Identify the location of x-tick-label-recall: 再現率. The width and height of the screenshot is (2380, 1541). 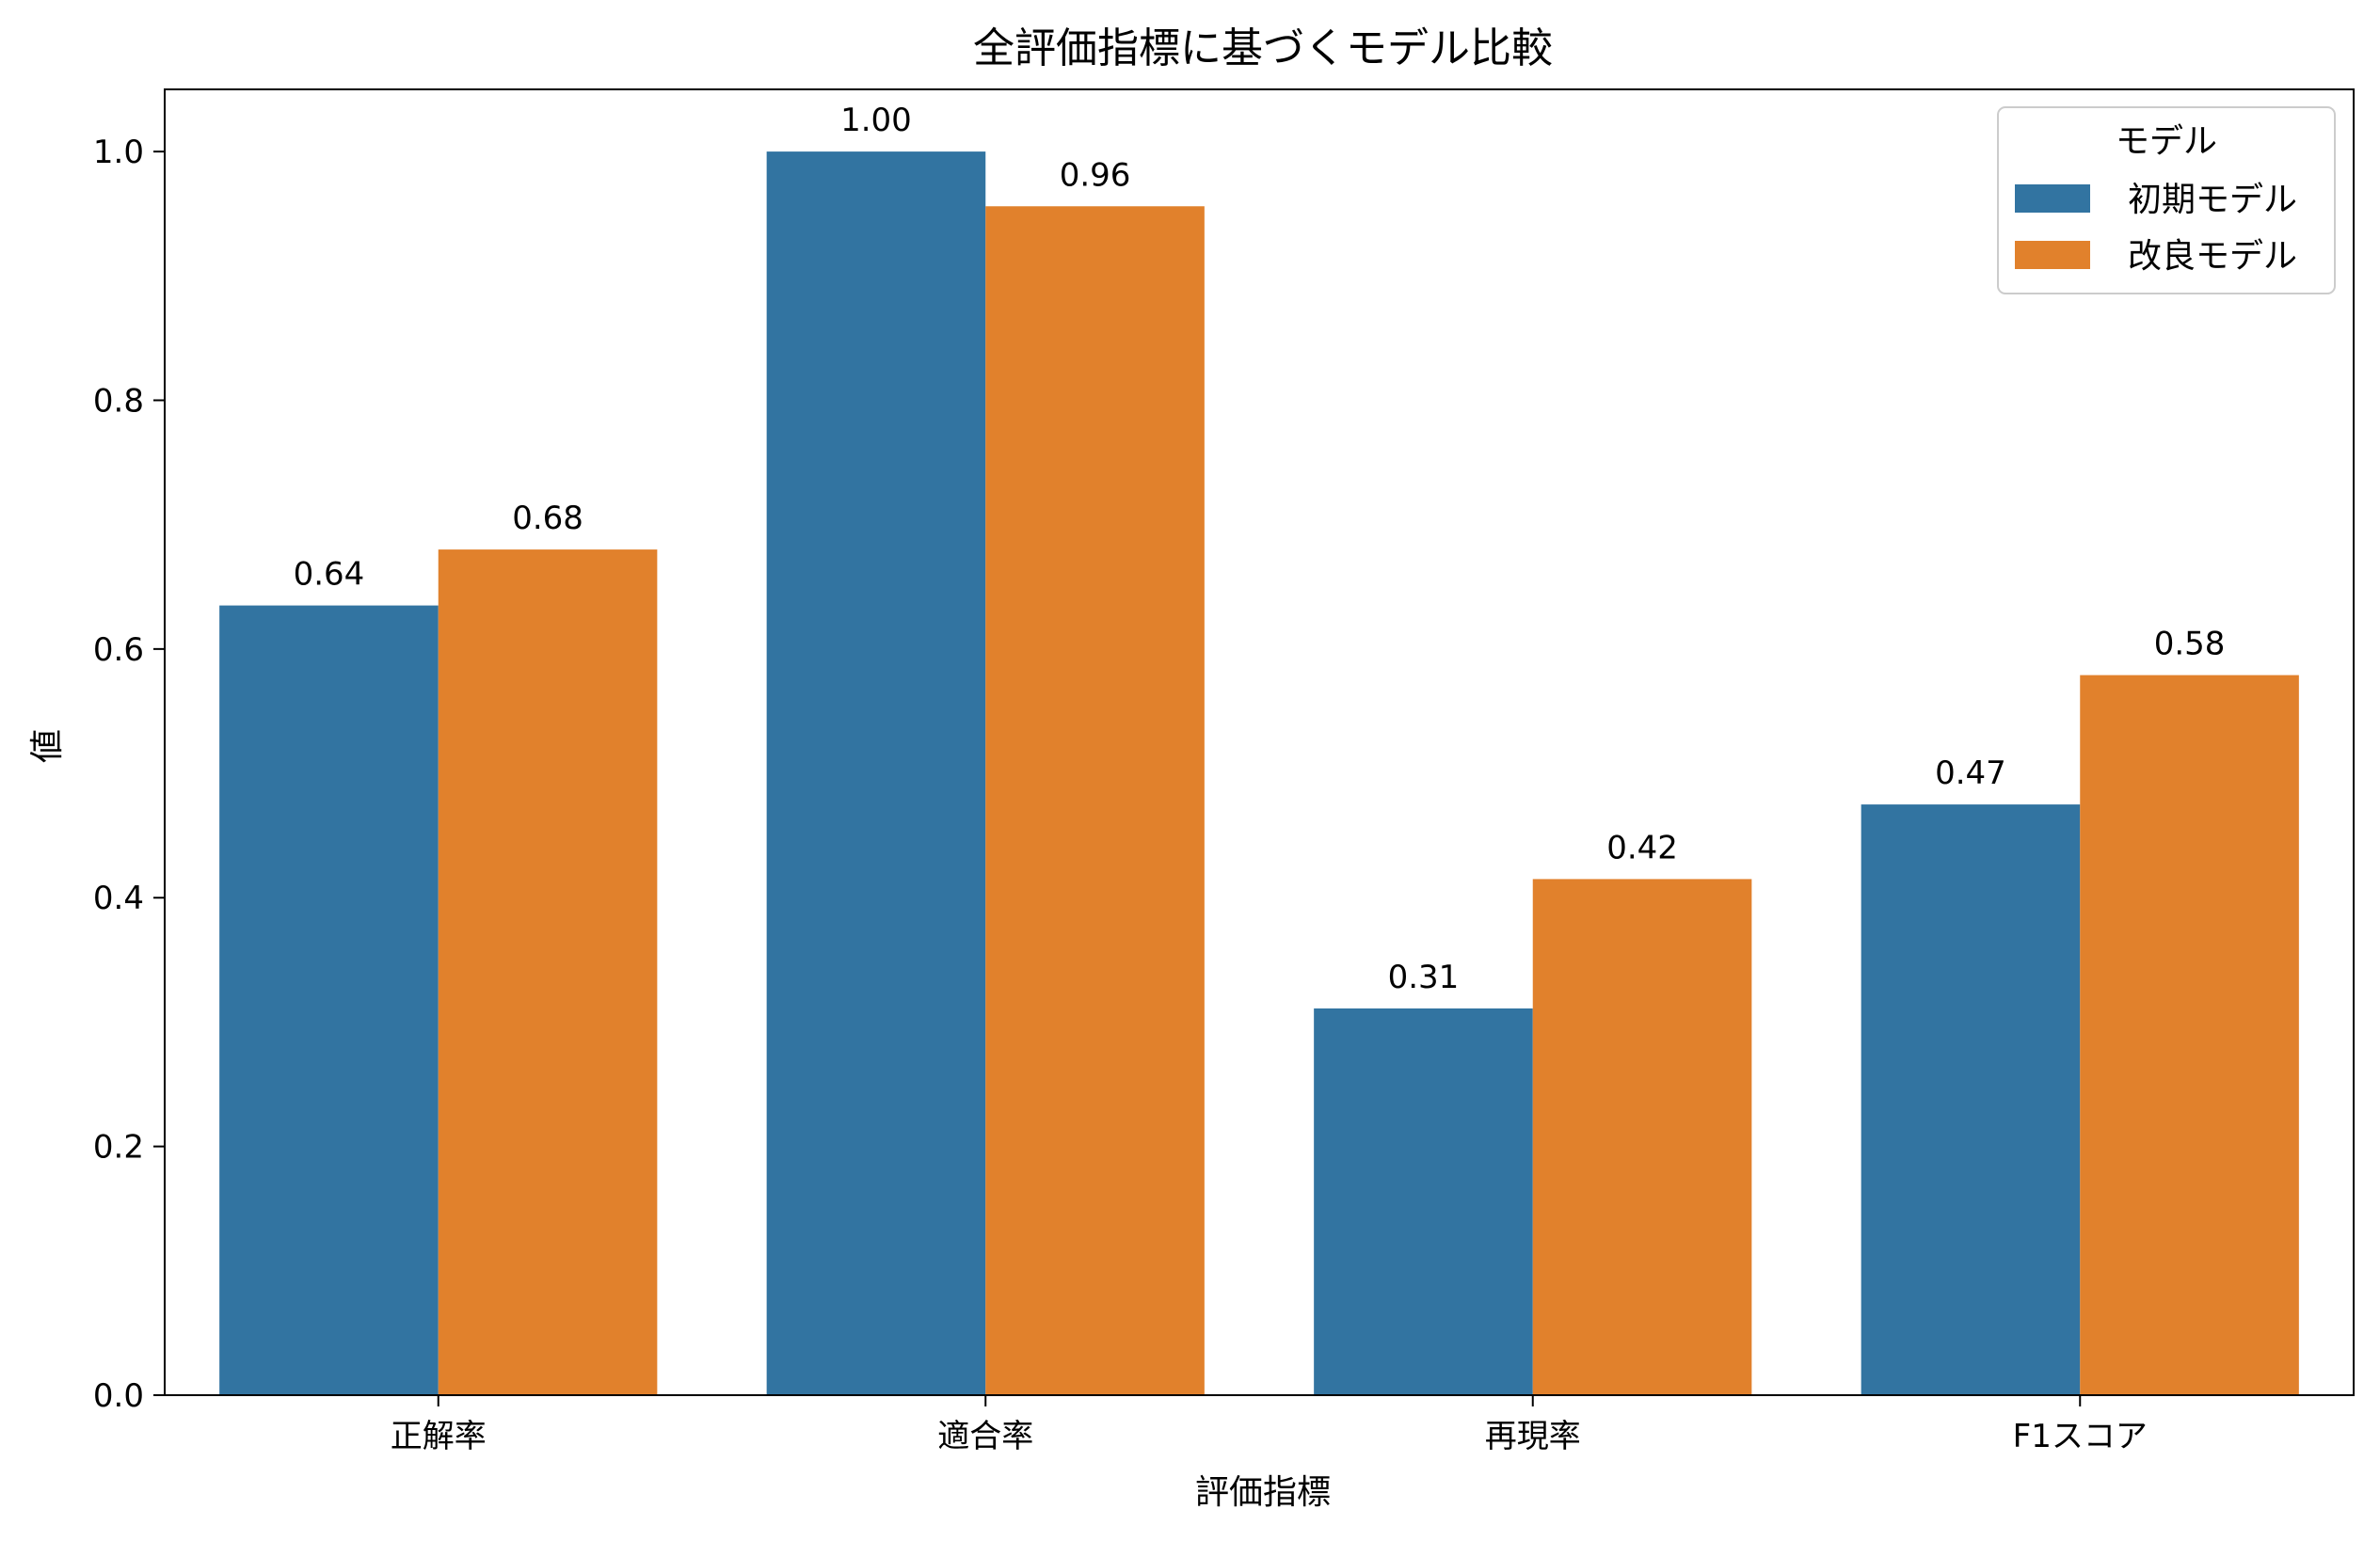
(1533, 1436).